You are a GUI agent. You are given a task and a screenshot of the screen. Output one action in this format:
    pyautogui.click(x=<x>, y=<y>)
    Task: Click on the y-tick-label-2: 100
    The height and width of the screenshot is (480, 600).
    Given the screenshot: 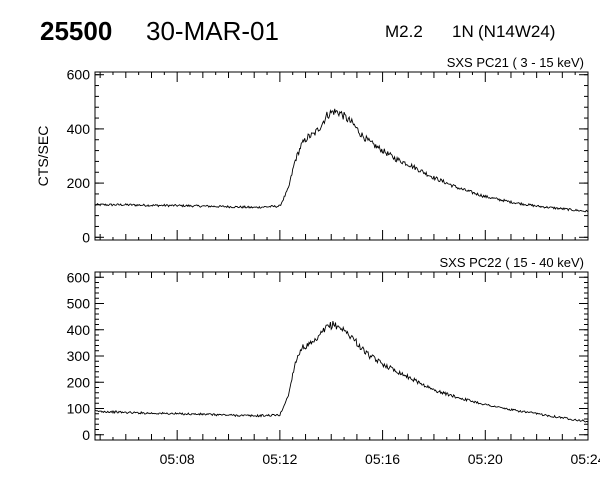 What is the action you would take?
    pyautogui.click(x=79, y=409)
    